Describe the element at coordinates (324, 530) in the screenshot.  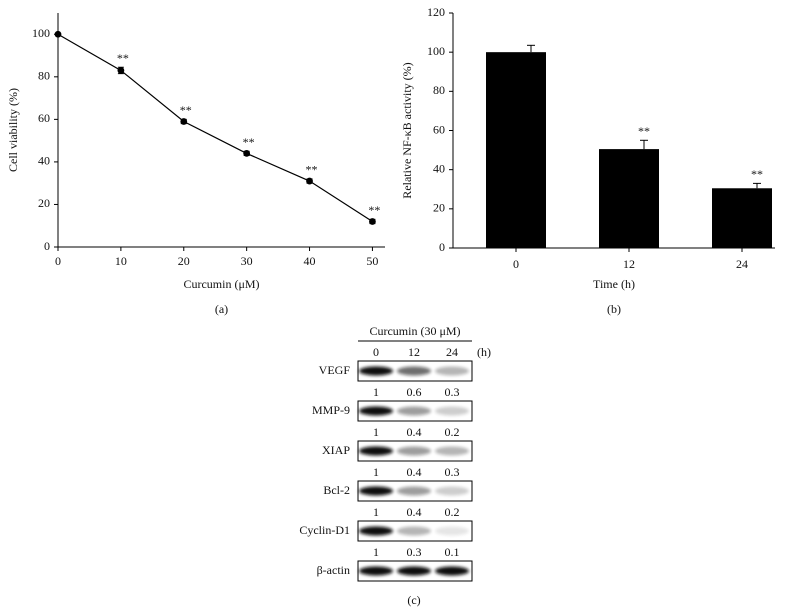
I see `row-label: Cyclin-D1` at that location.